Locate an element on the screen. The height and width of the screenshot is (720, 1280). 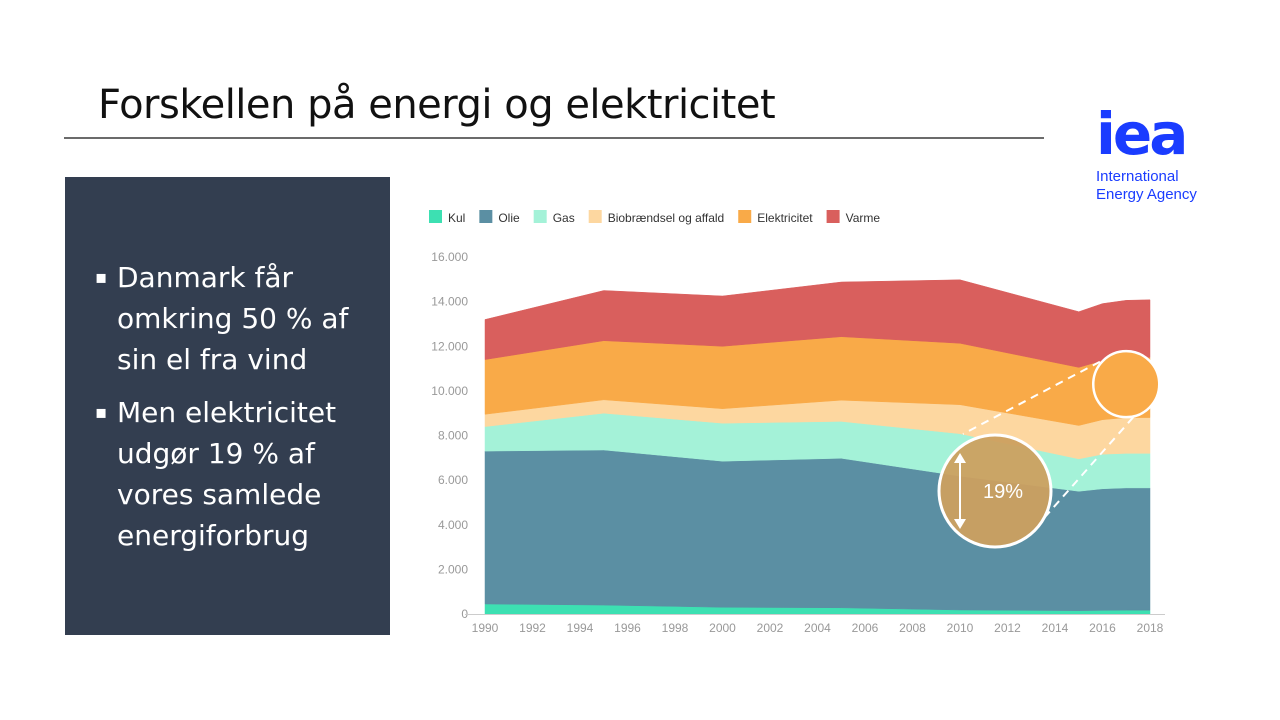
iea-logo-text: International Energy Agency is located at coordinates (1156, 186).